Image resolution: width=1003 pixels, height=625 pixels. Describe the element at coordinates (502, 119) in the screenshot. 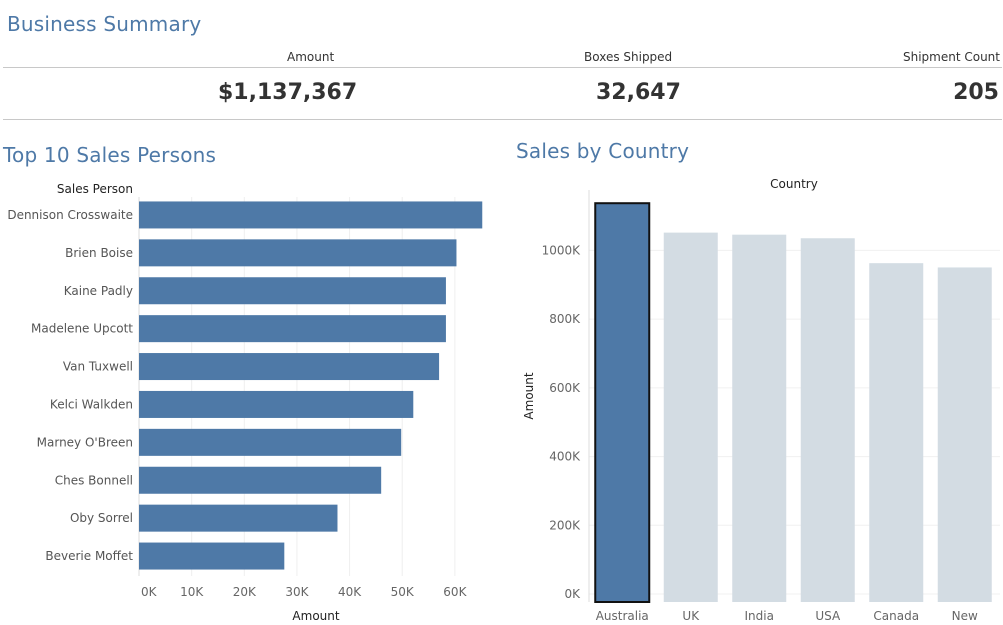

I see `kpi-bottom-divider` at that location.